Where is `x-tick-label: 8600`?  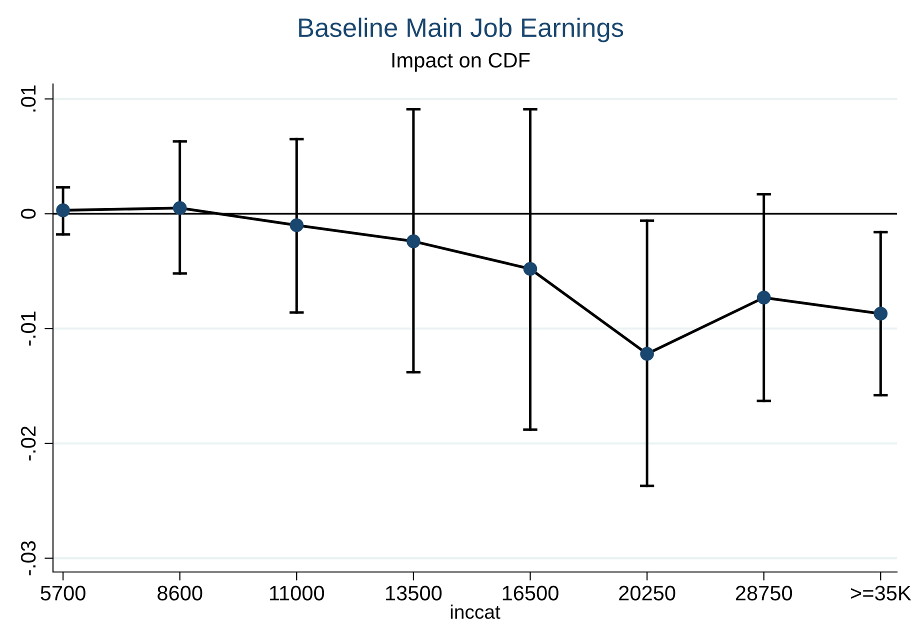 x-tick-label: 8600 is located at coordinates (180, 593).